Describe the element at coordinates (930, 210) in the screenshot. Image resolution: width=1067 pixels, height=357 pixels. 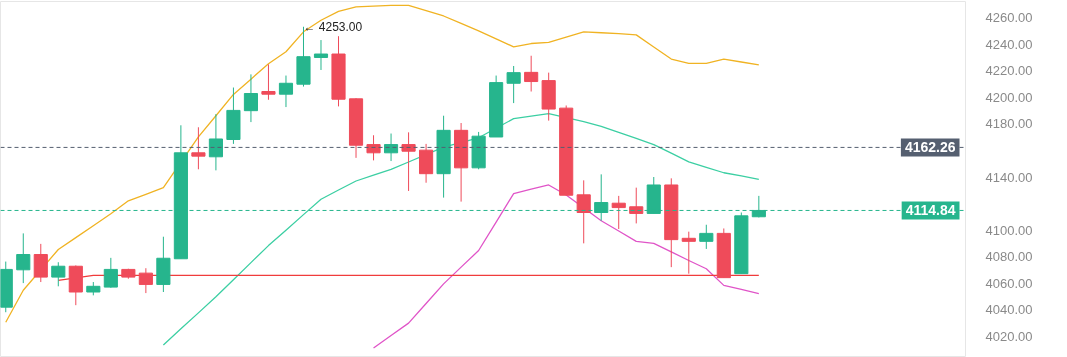
I see `ref-line-label: 4114.84` at that location.